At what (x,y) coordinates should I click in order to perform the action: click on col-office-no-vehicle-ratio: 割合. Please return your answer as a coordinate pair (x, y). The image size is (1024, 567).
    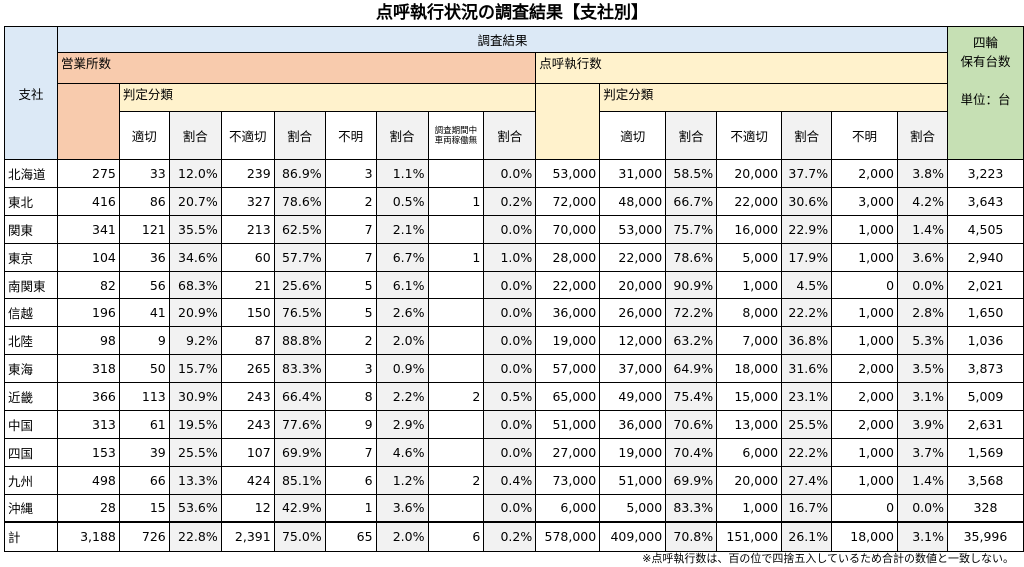
    Looking at the image, I should click on (510, 135).